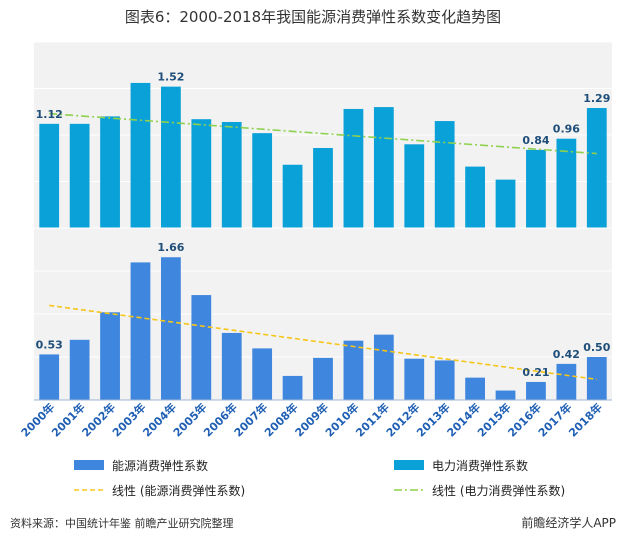 This screenshot has width=626, height=544. What do you see at coordinates (535, 372) in the screenshot?
I see `energy-data-label: 0.21` at bounding box center [535, 372].